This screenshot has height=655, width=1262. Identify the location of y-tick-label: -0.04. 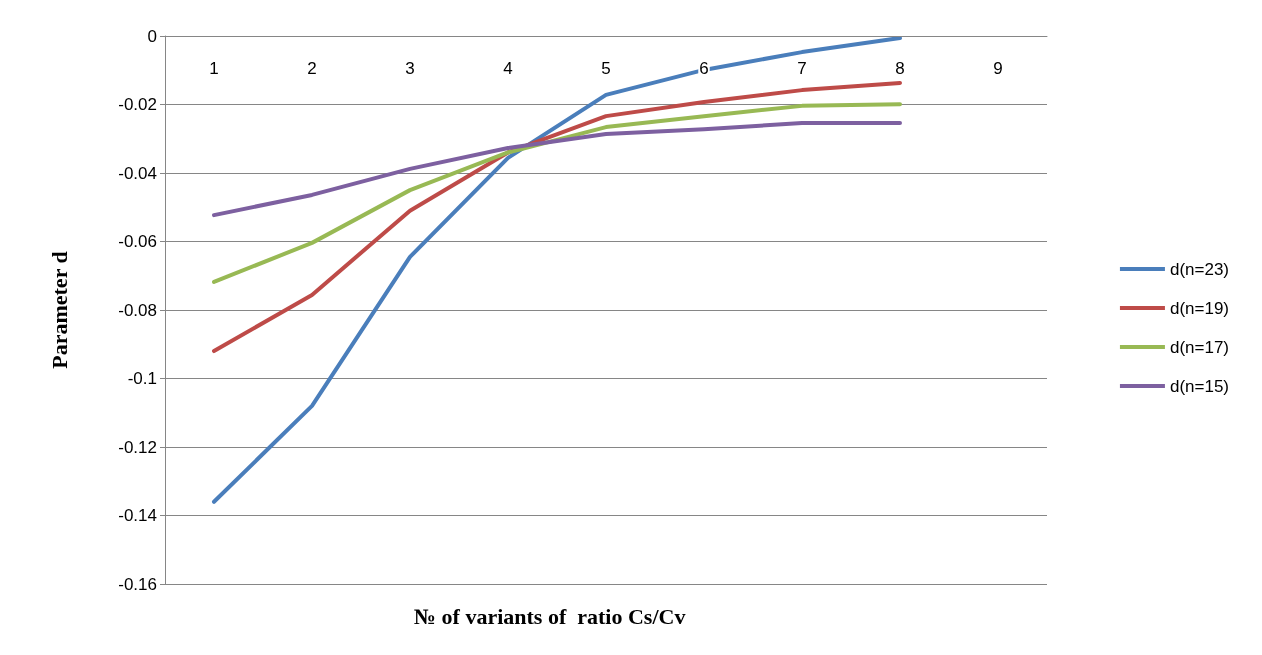
(137, 173).